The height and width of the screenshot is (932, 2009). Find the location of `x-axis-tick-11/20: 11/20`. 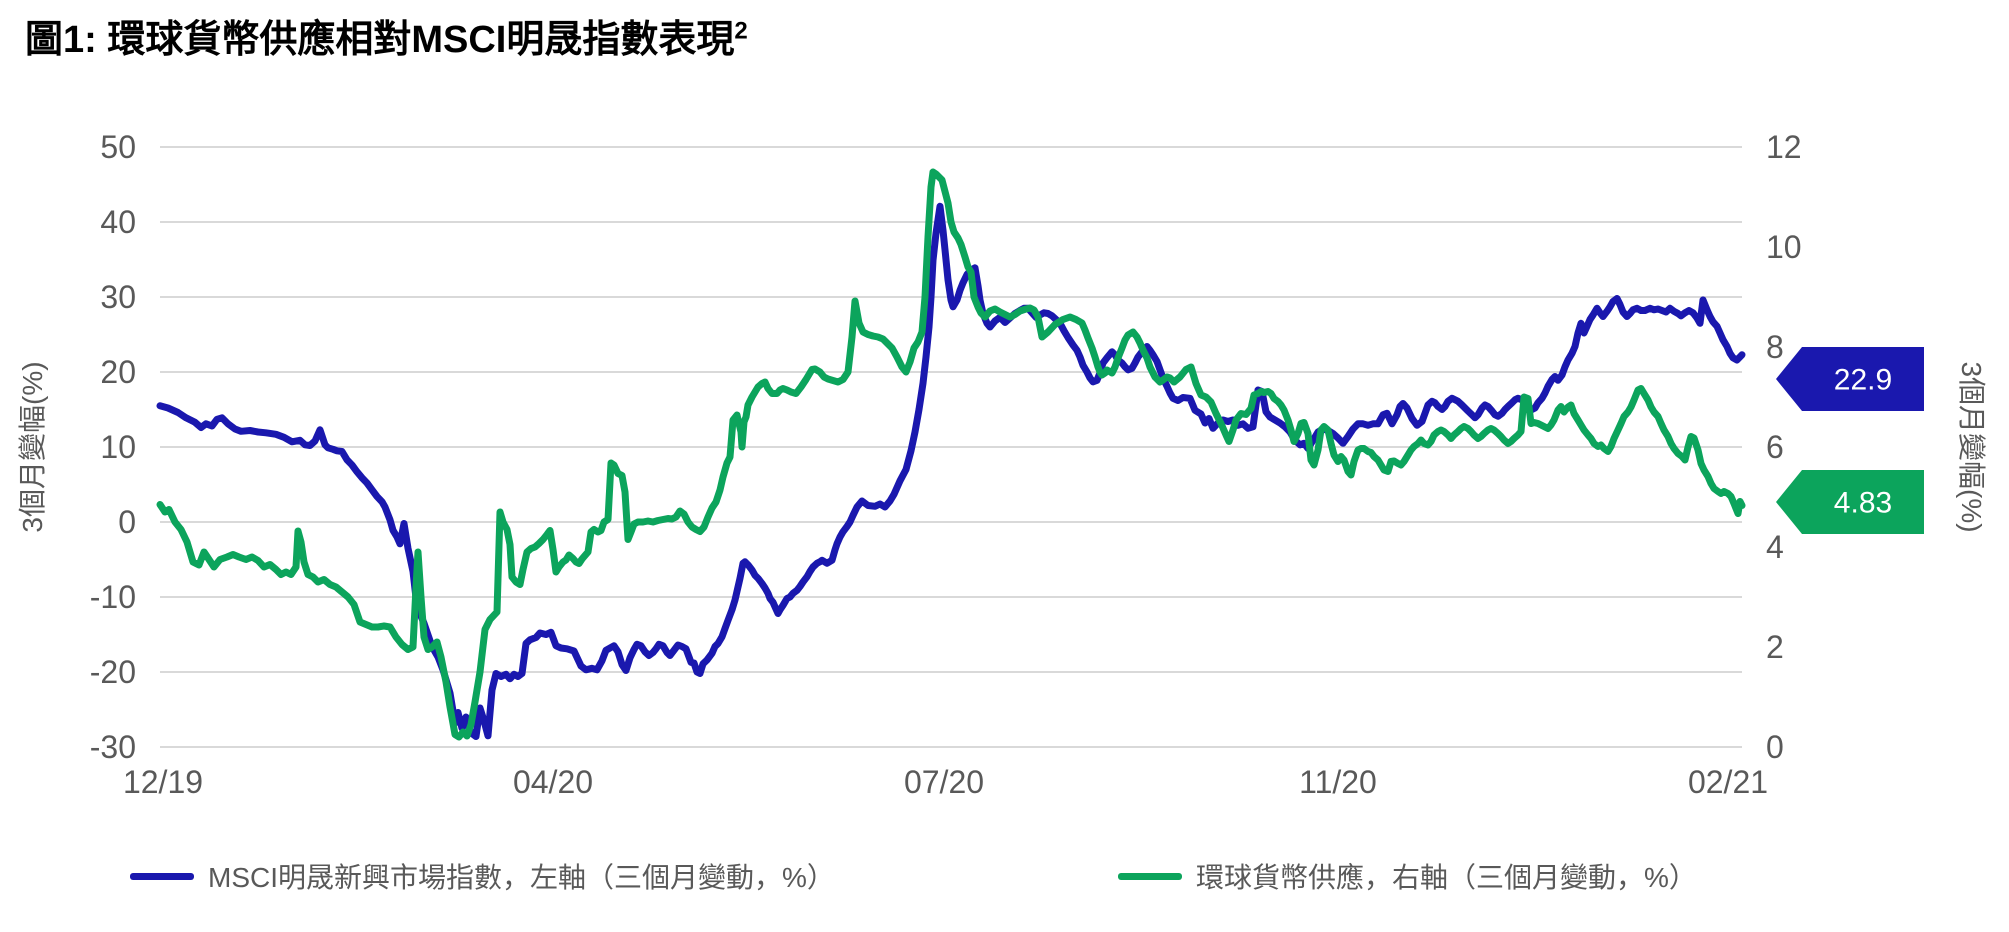

x-axis-tick-11/20: 11/20 is located at coordinates (1338, 782).